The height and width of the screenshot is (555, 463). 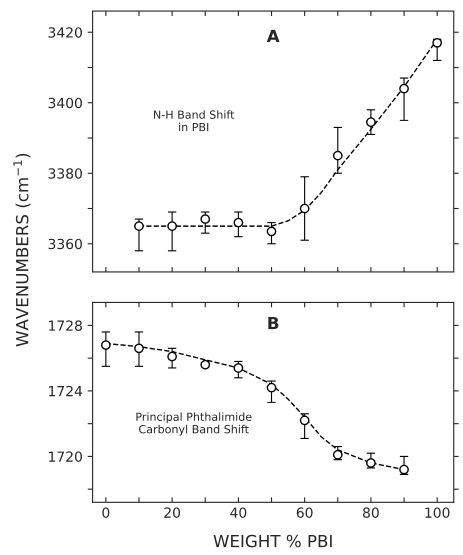 What do you see at coordinates (65, 325) in the screenshot?
I see `y-tick-label: 1728` at bounding box center [65, 325].